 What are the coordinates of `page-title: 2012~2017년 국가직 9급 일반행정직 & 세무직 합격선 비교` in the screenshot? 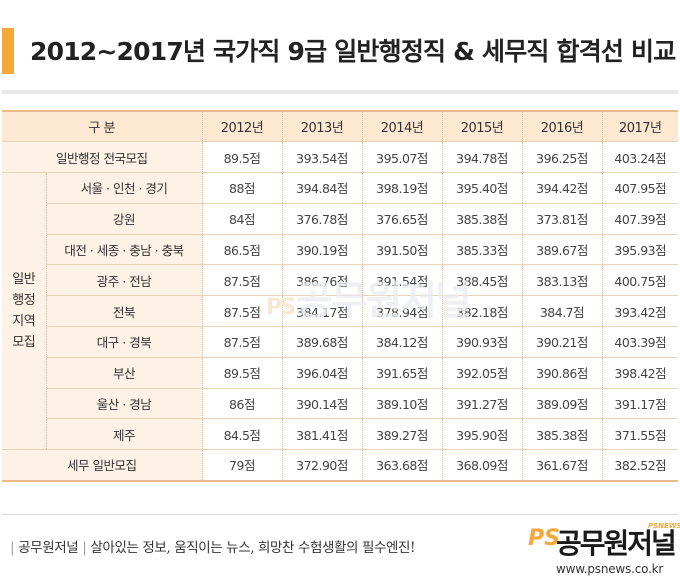 It's located at (353, 51).